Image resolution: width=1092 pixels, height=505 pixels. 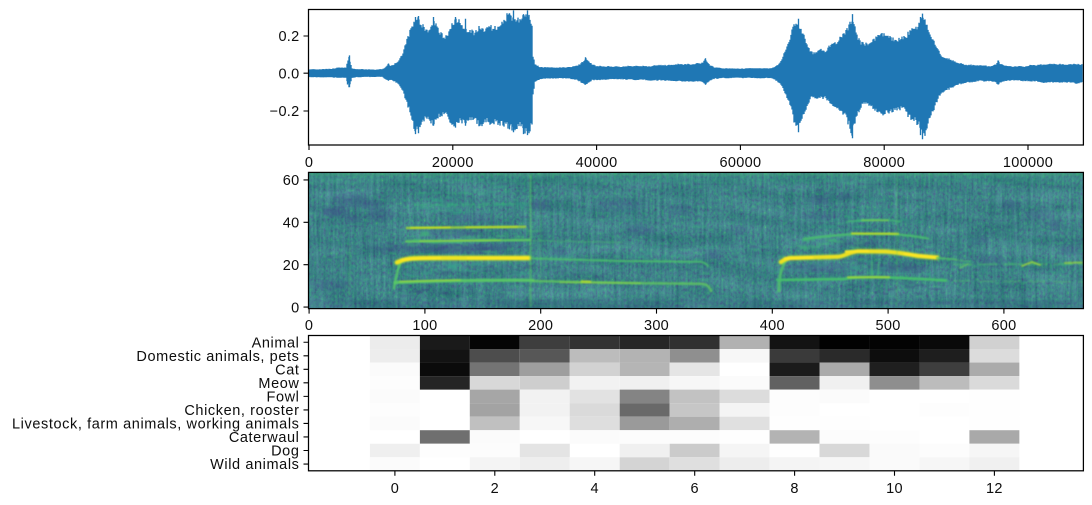 I want to click on svg-text: −0.2, so click(x=285, y=112).